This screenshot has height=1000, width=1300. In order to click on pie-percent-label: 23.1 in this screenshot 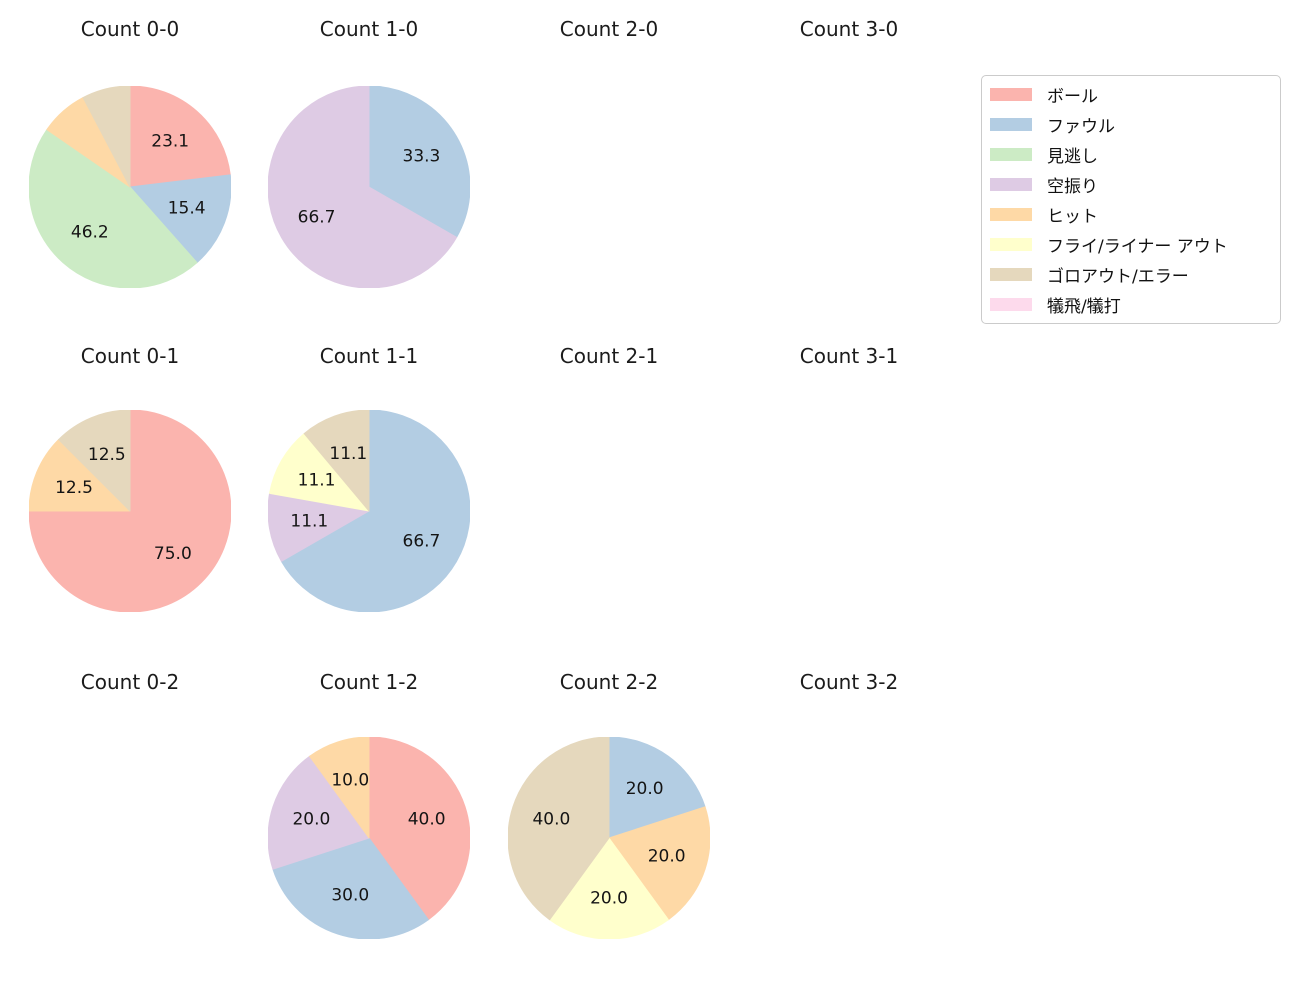, I will do `click(170, 142)`.